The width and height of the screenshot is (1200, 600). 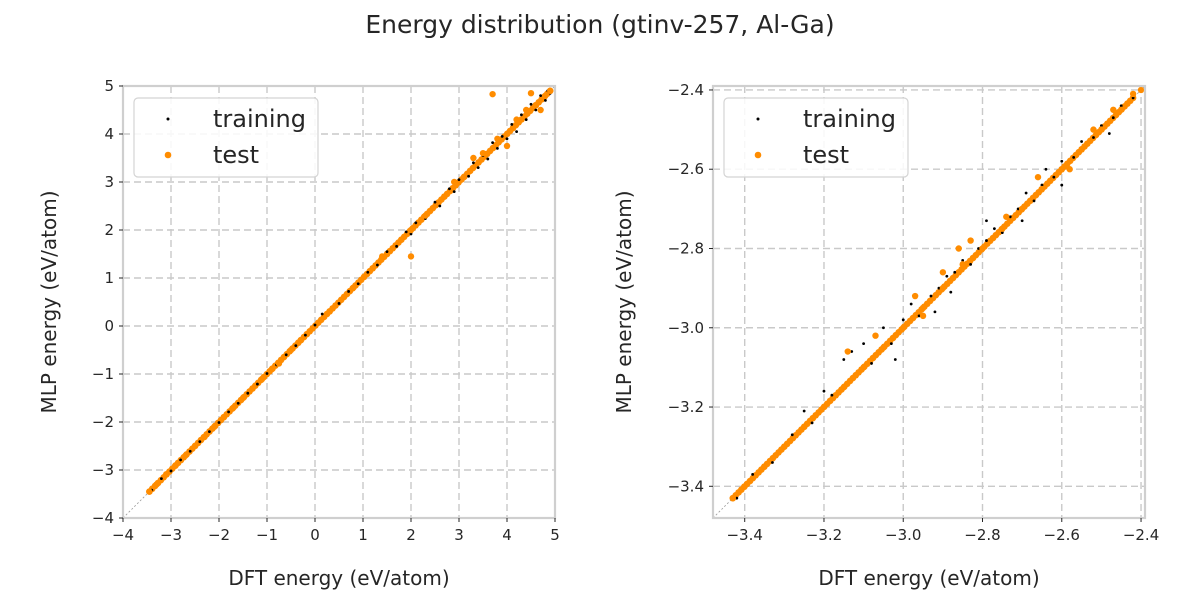 What do you see at coordinates (315, 535) in the screenshot?
I see `x-tick-label: 0` at bounding box center [315, 535].